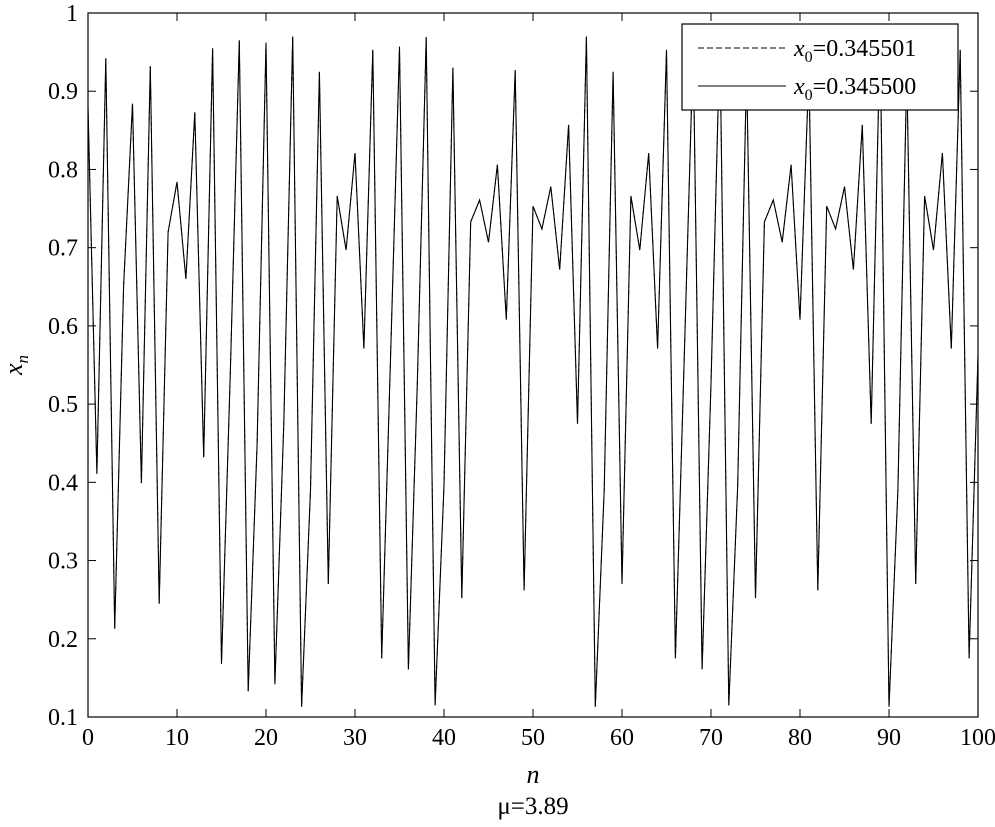  What do you see at coordinates (622, 738) in the screenshot?
I see `x-tick-label: 60` at bounding box center [622, 738].